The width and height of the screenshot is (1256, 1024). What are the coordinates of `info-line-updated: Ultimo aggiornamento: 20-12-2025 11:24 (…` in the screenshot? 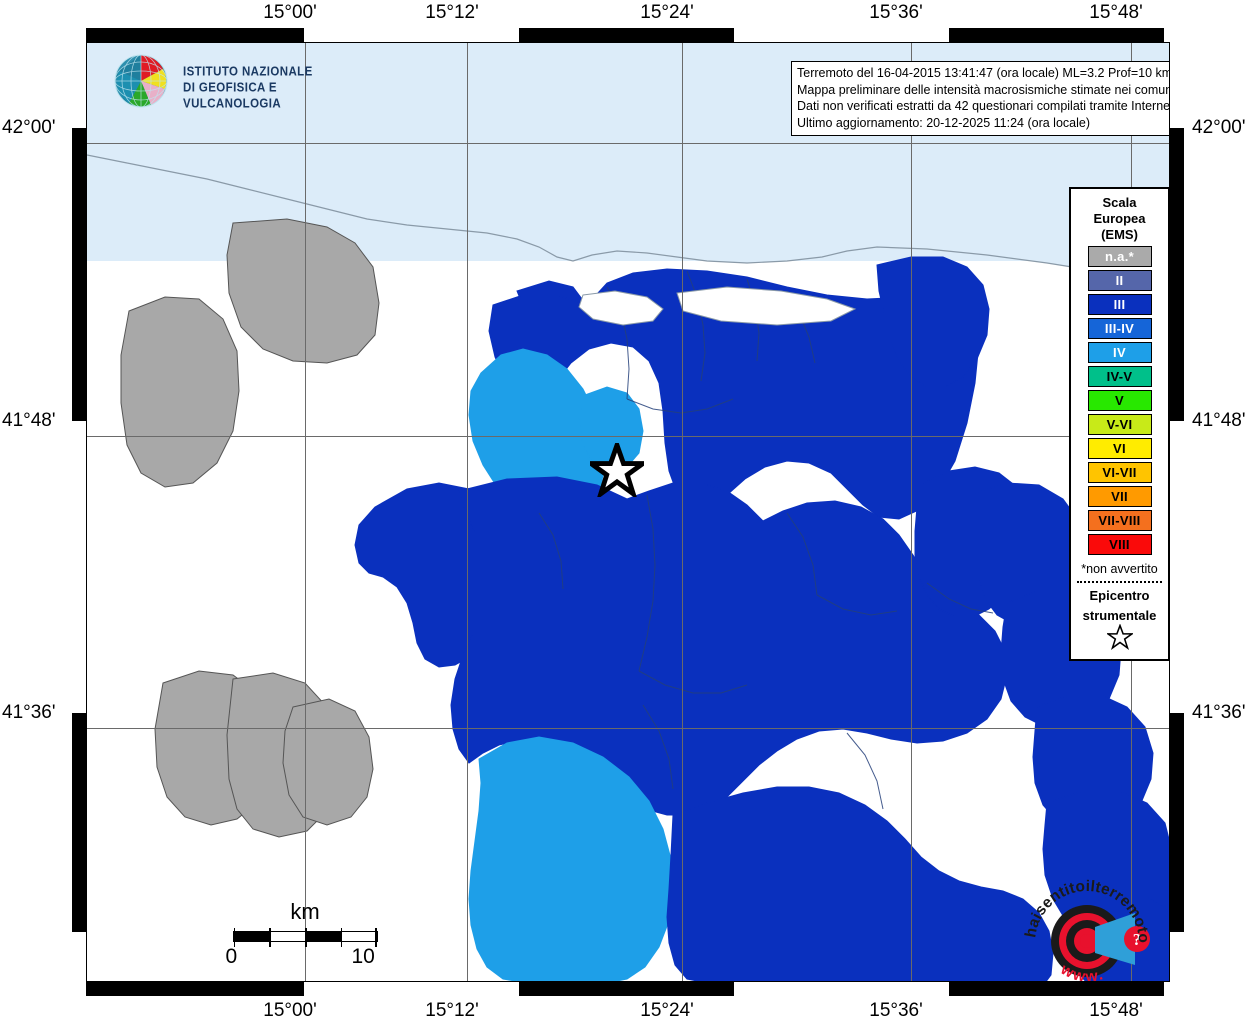 It's located at (943, 122).